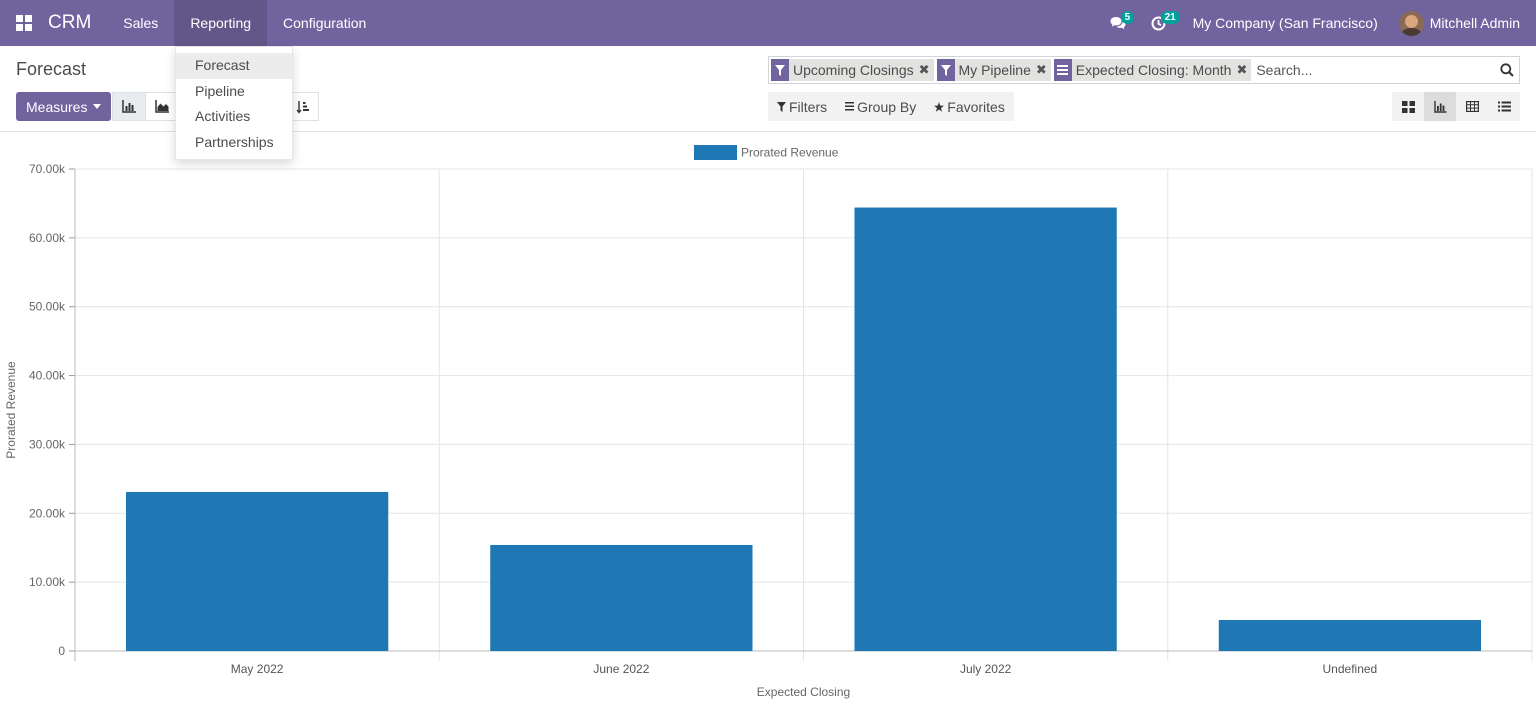 The height and width of the screenshot is (706, 1536). I want to click on kanban-icon, so click(1408, 106).